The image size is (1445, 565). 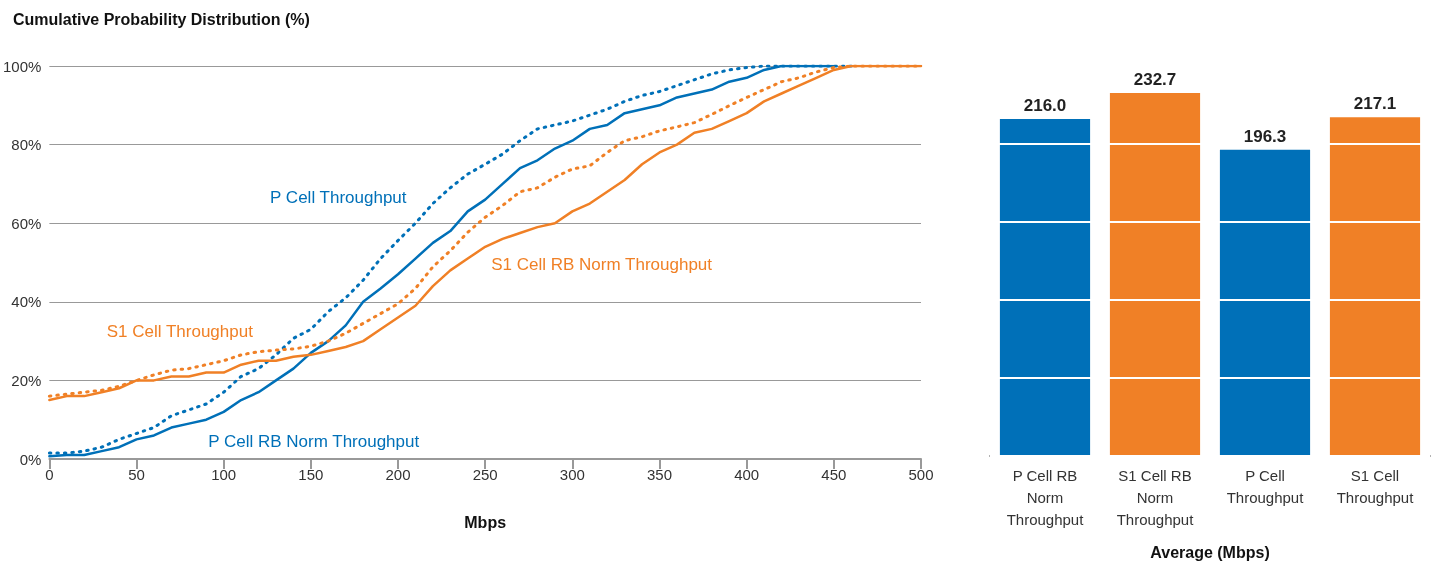 What do you see at coordinates (26, 302) in the screenshot?
I see `y-tick-label: 40%` at bounding box center [26, 302].